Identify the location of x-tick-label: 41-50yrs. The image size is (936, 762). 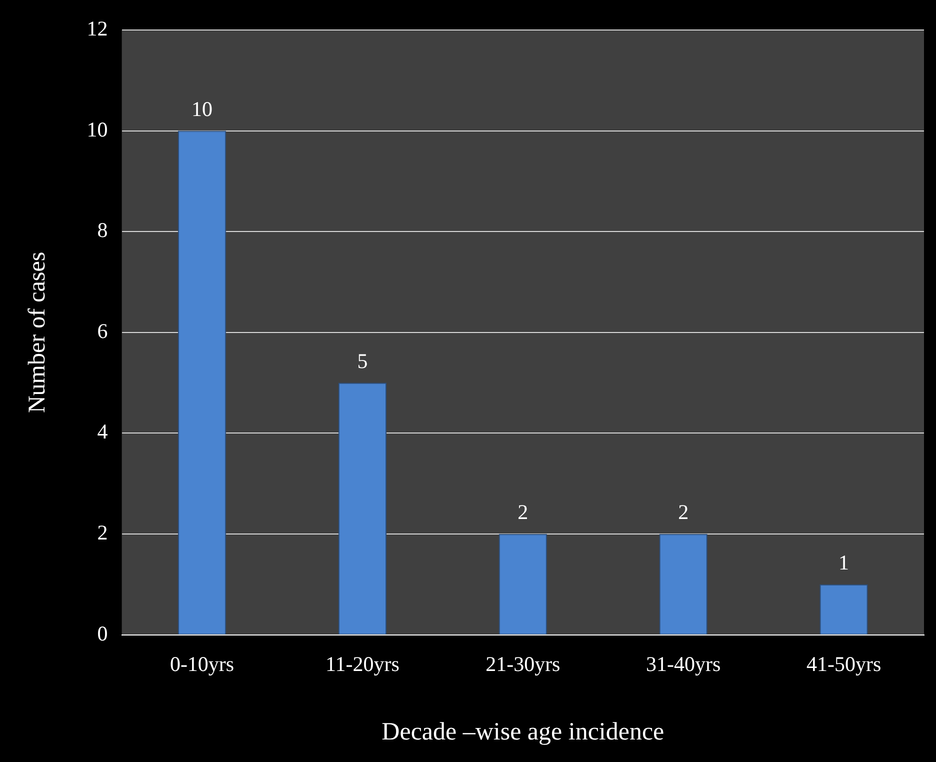
(844, 664).